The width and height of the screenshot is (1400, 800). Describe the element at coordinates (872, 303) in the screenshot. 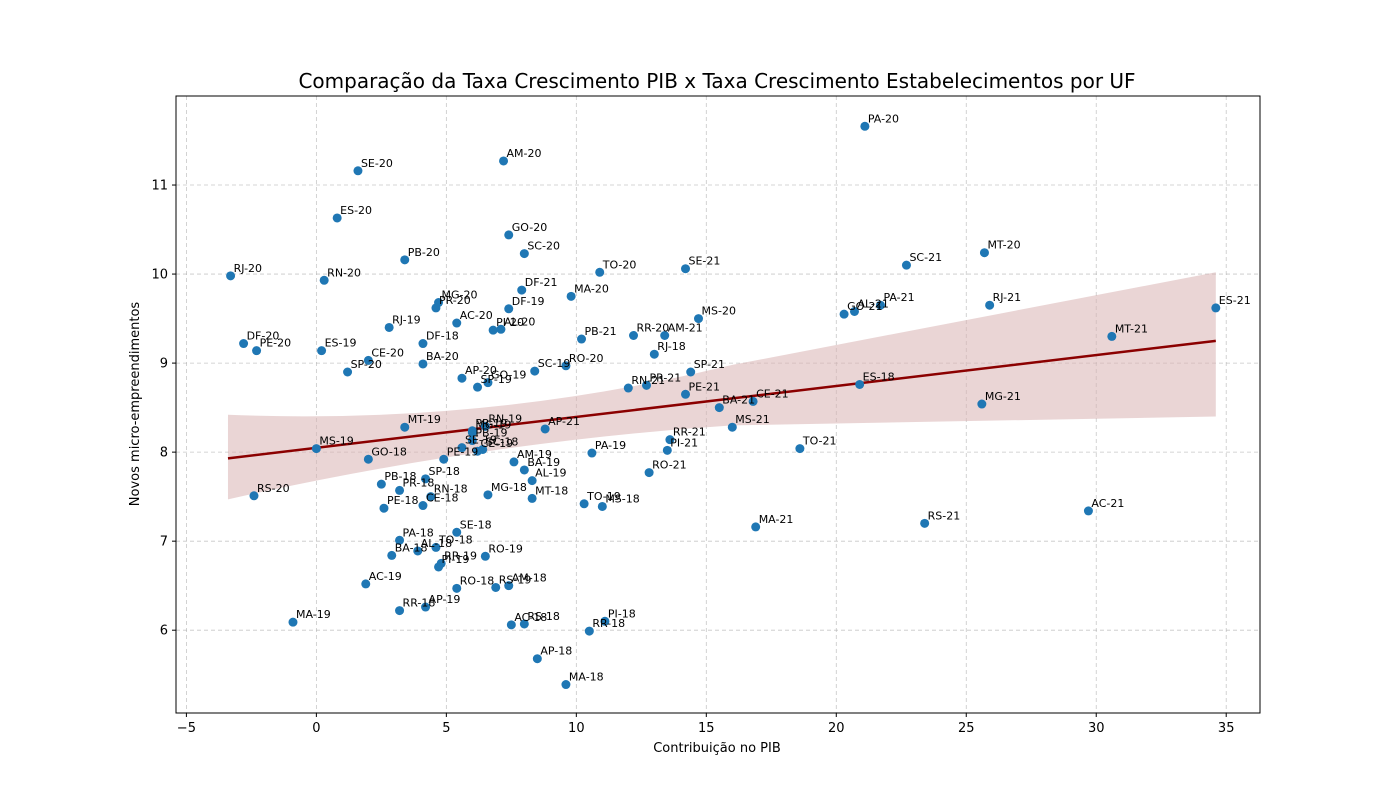

I see `point-label: AL-21` at that location.